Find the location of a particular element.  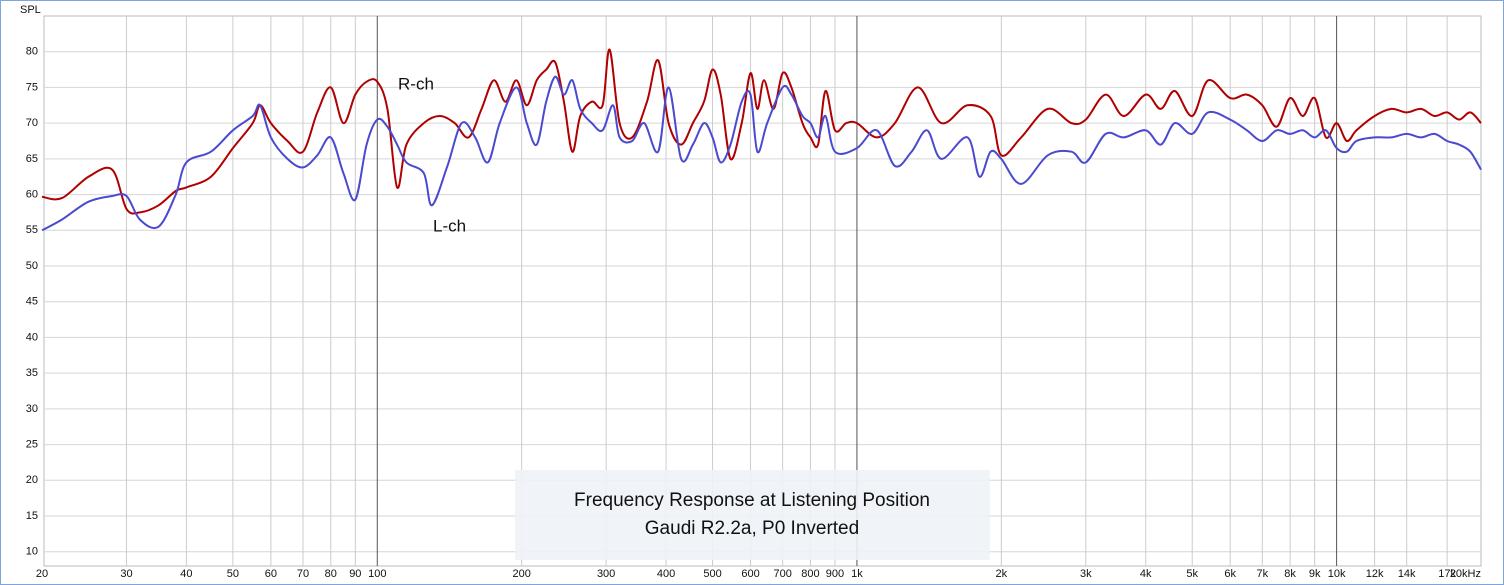

x-tick-label: 100 is located at coordinates (377, 574).